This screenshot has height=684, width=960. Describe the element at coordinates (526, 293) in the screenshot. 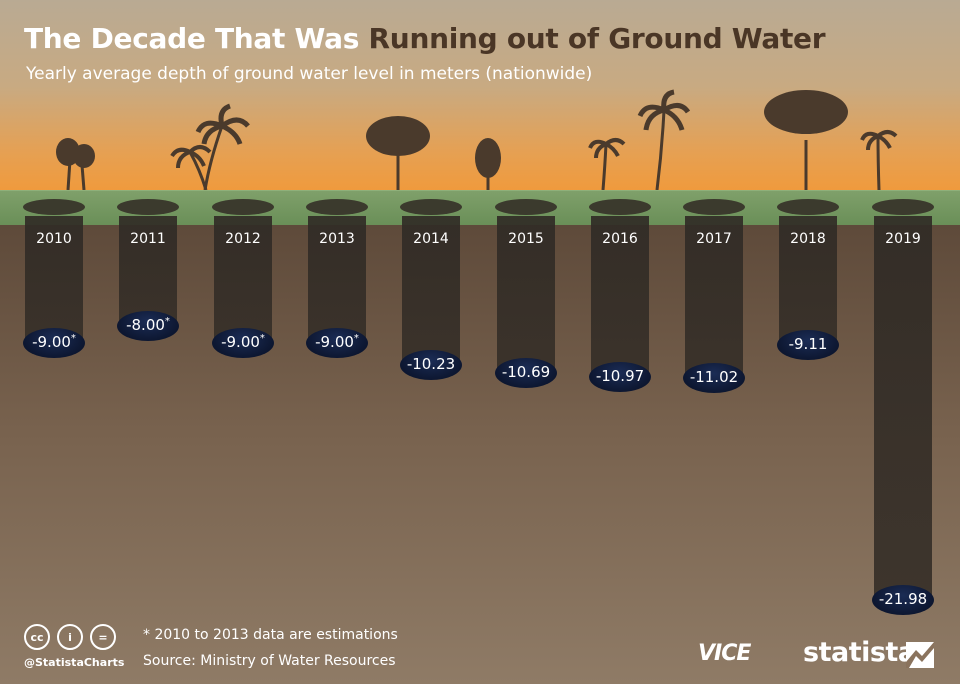

I see `bar-2015` at that location.